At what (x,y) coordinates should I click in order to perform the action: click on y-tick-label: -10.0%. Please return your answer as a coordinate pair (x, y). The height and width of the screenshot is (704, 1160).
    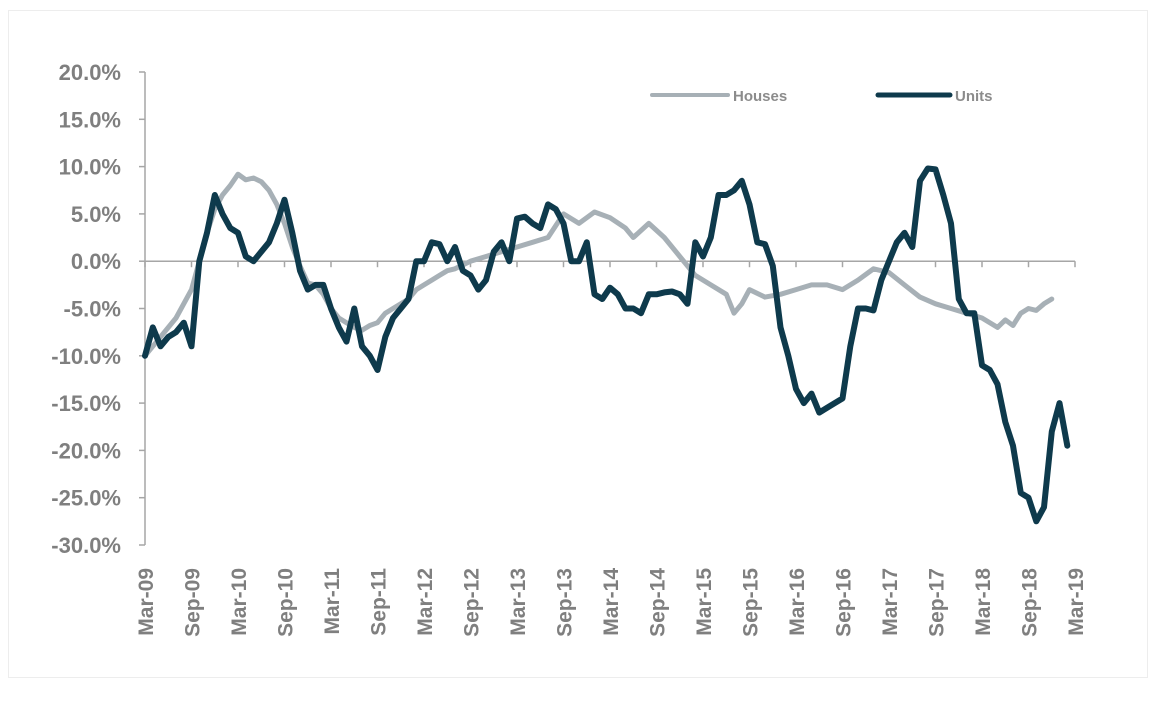
    Looking at the image, I should click on (86, 356).